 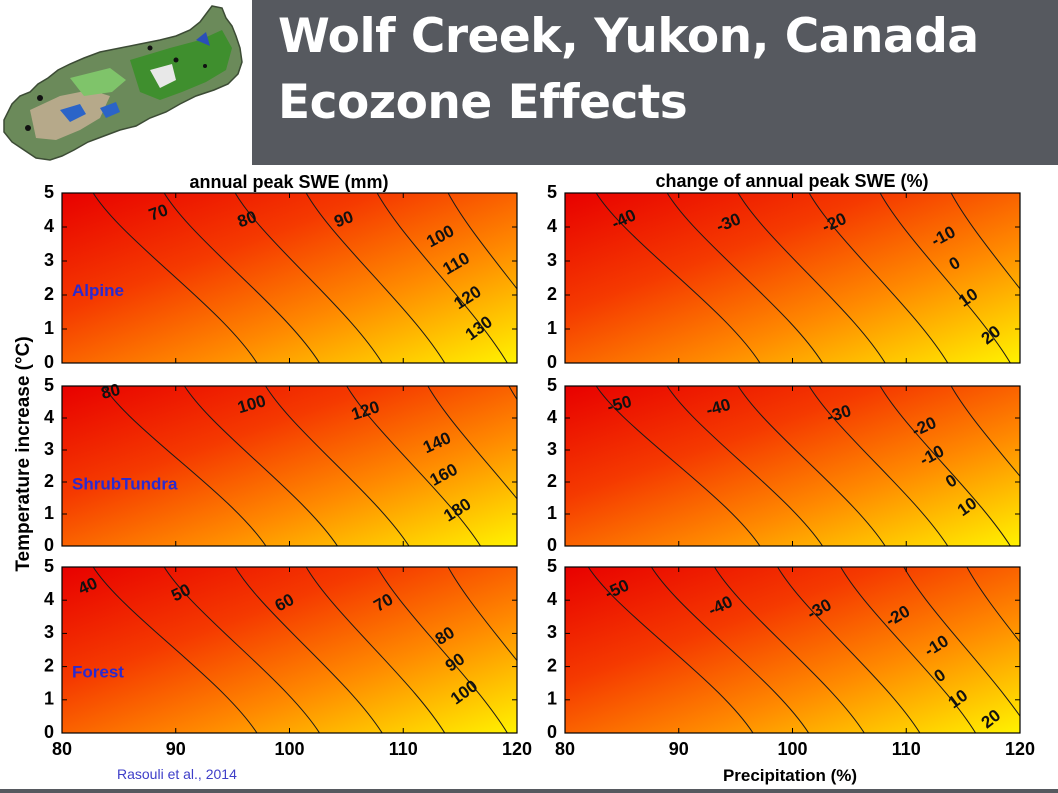 What do you see at coordinates (790, 775) in the screenshot?
I see `x-axis-label: Precipitation (%)` at bounding box center [790, 775].